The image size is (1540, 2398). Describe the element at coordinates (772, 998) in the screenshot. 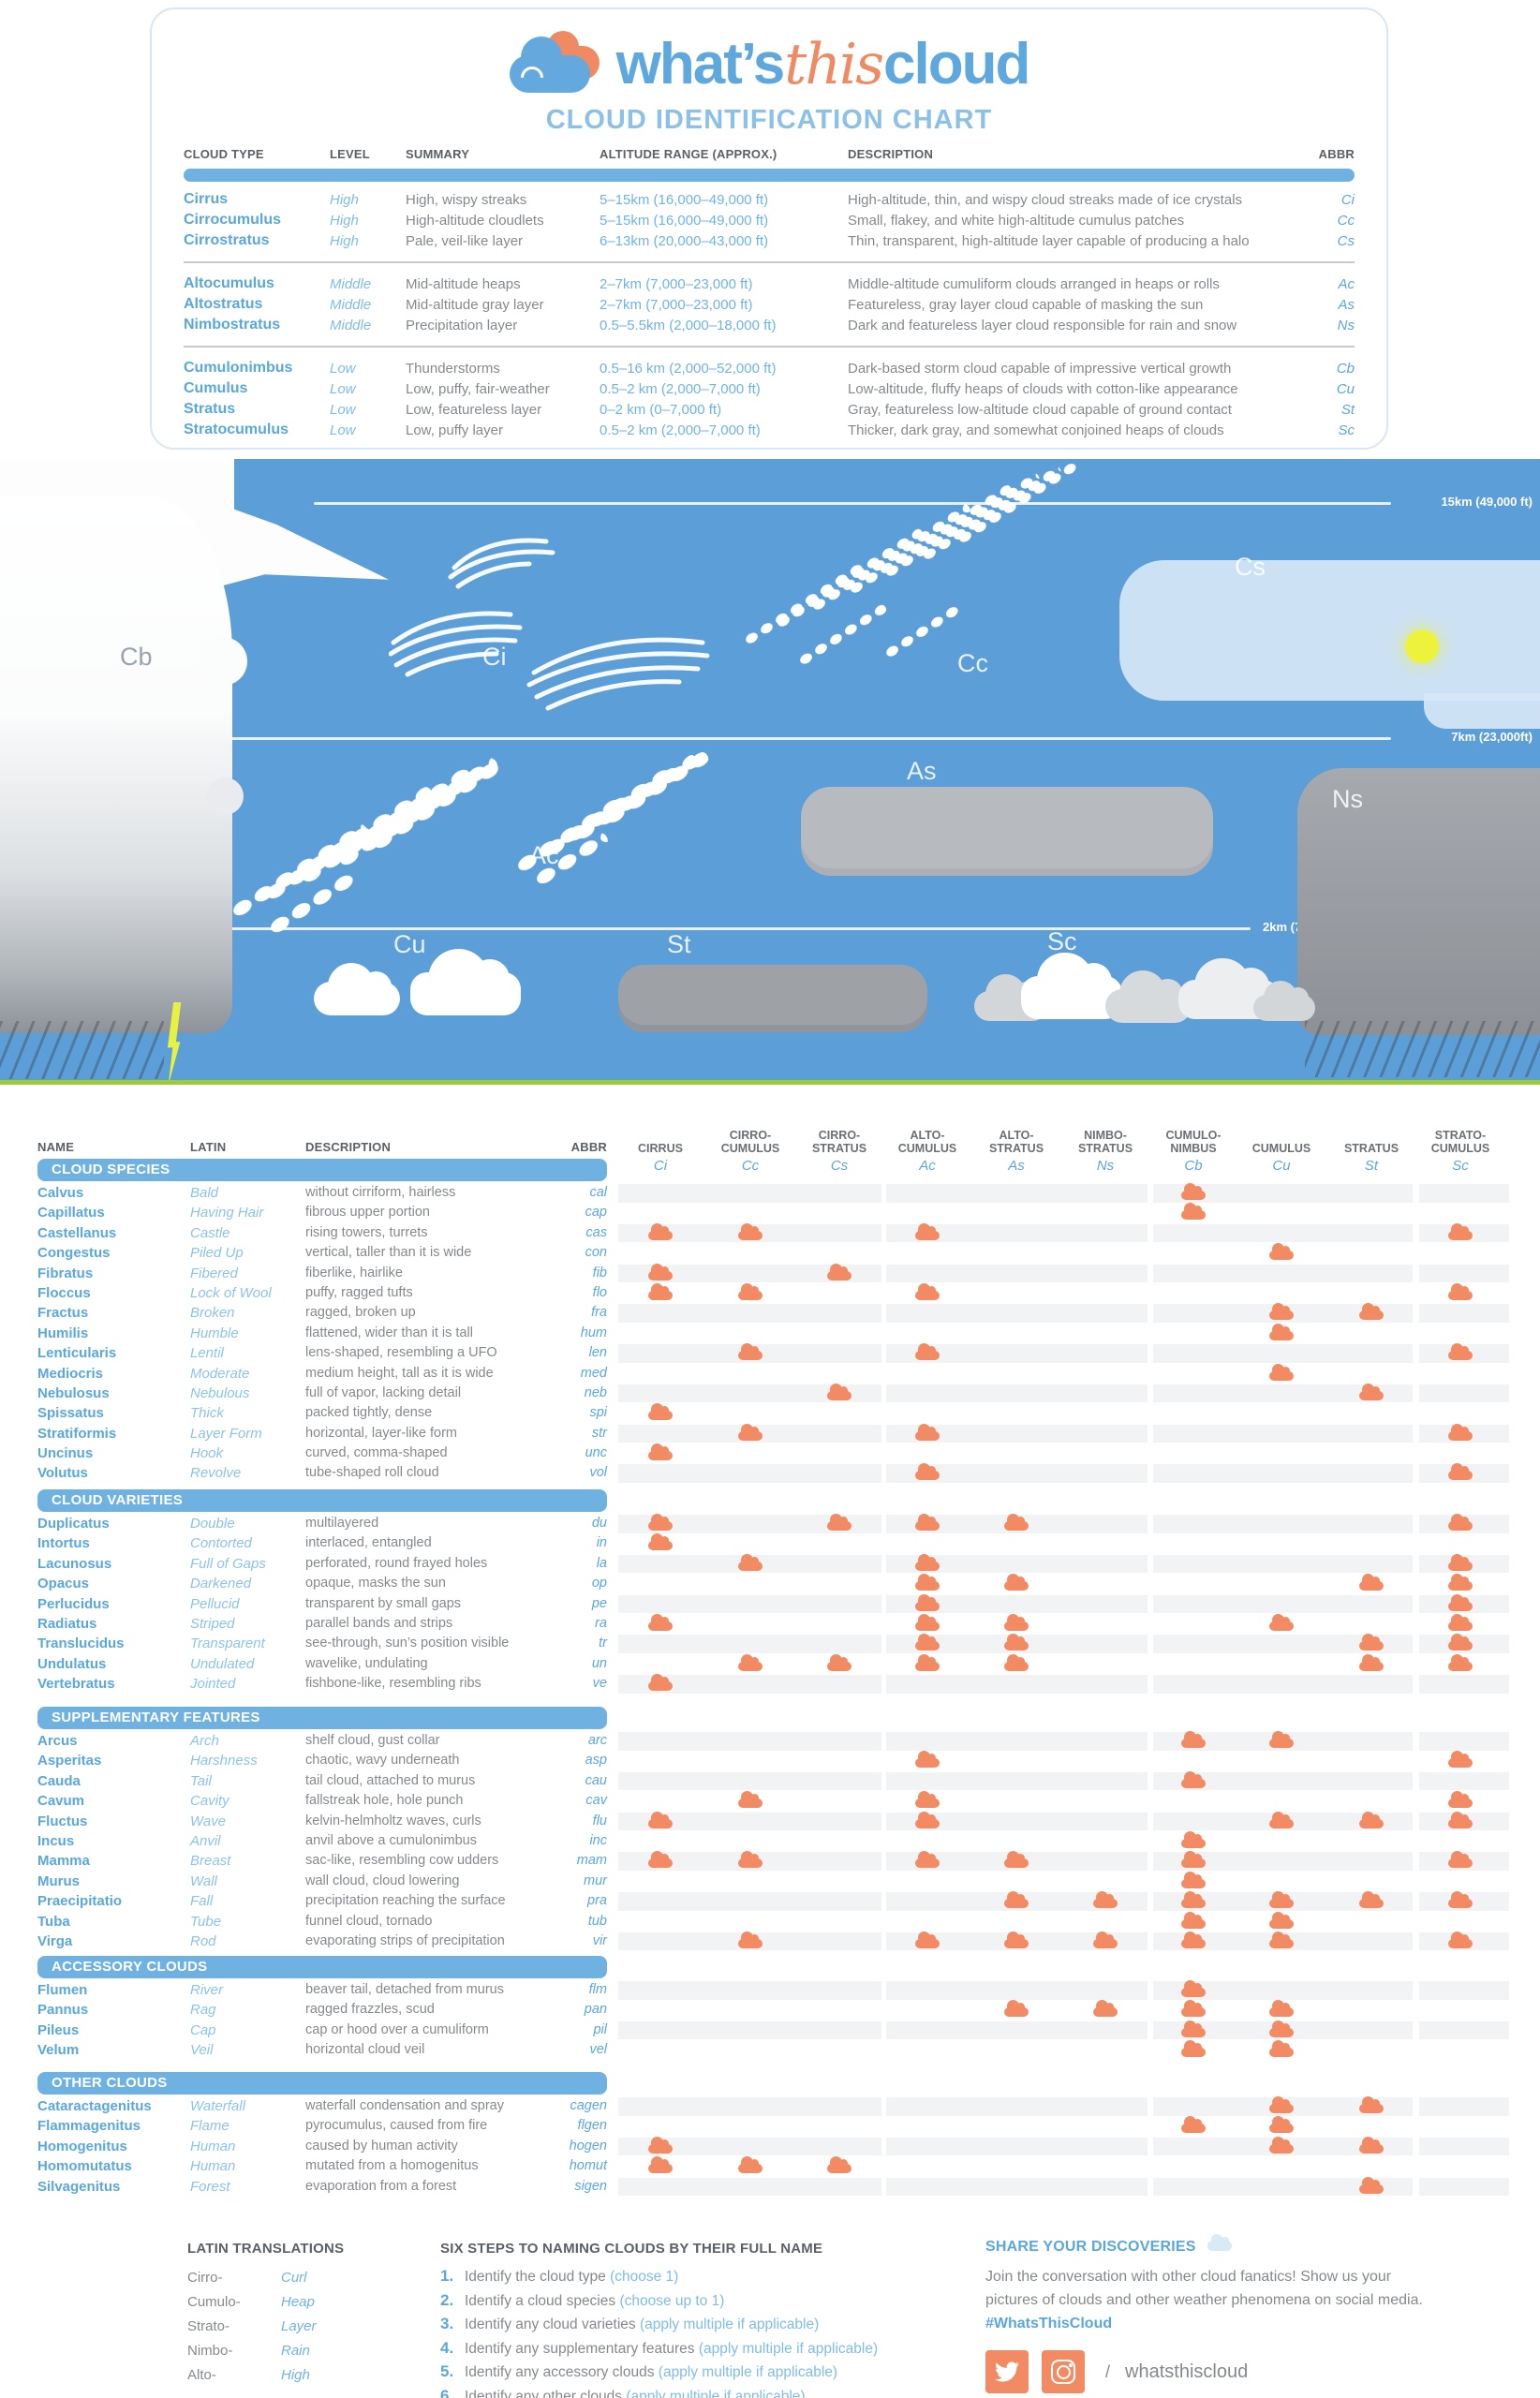

I see `stratus-layer-illustration` at that location.